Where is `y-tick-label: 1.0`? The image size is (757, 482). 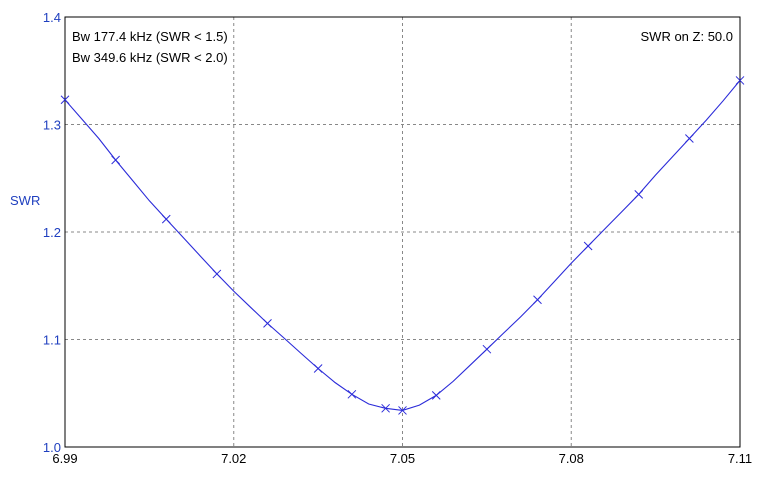 y-tick-label: 1.0 is located at coordinates (52, 447).